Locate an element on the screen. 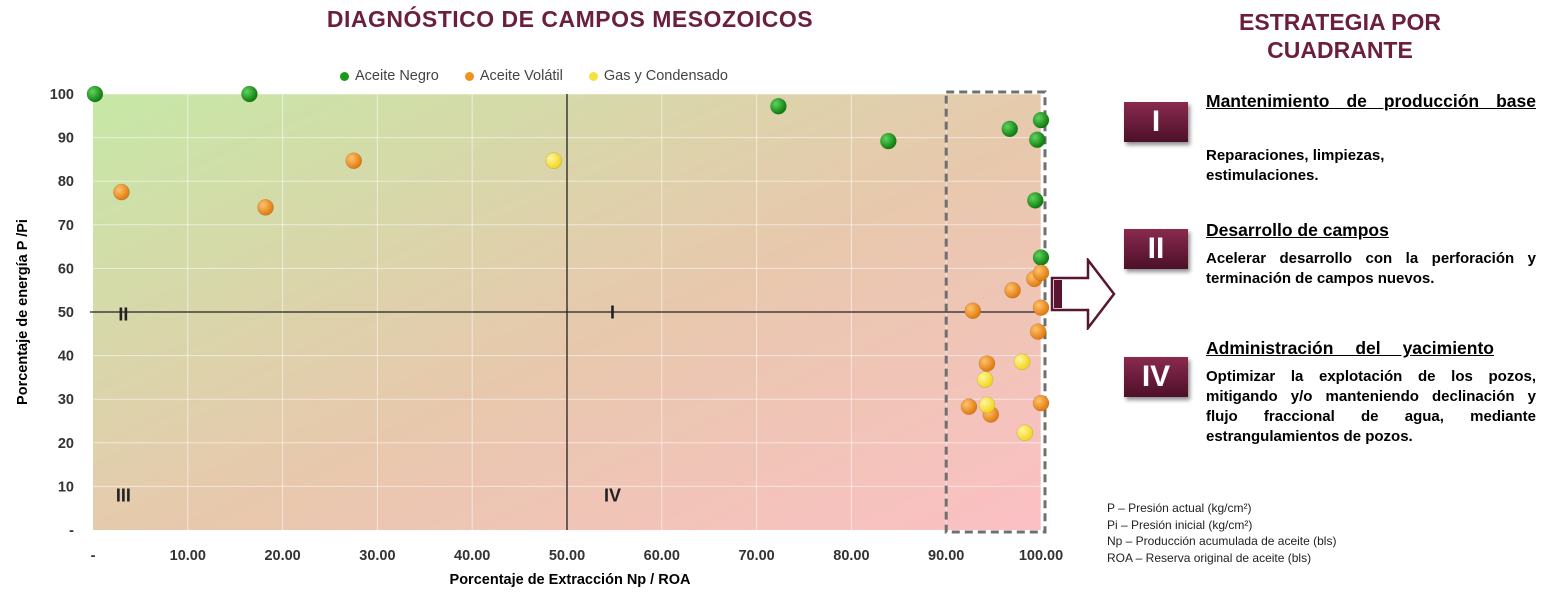 The image size is (1549, 598). quadrant-badge-i: I is located at coordinates (1156, 122).